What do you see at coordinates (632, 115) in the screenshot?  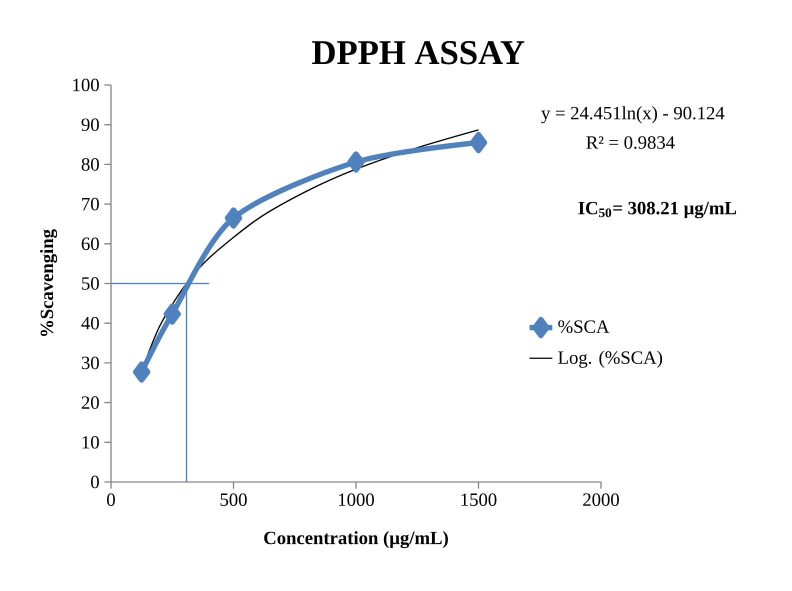 I see `annotation: y = 24.451ln(x) - 90.124` at bounding box center [632, 115].